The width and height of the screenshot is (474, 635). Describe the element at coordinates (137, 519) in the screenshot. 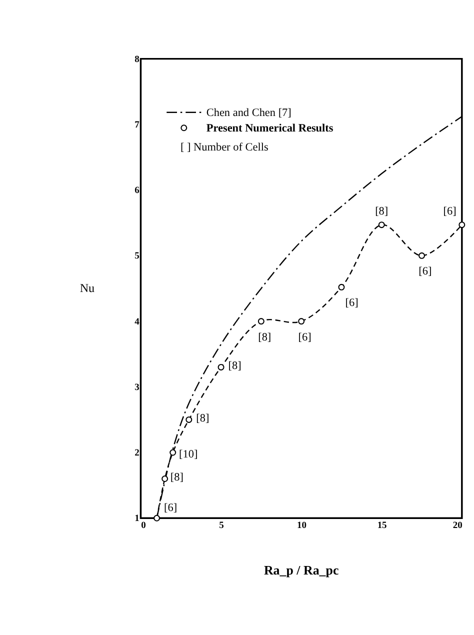

I see `y-tick-label: 1` at that location.